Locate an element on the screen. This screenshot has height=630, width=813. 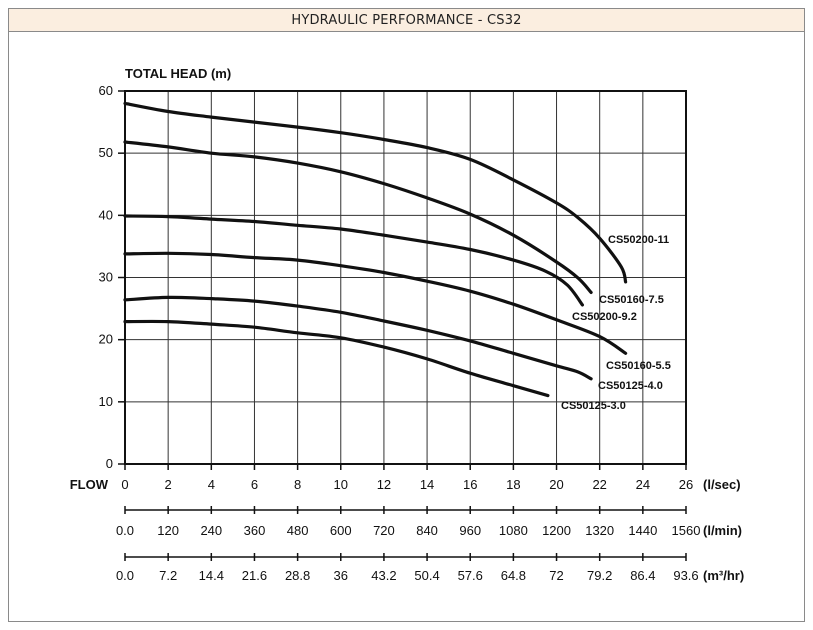
y-tick-label: 20 is located at coordinates (106, 339).